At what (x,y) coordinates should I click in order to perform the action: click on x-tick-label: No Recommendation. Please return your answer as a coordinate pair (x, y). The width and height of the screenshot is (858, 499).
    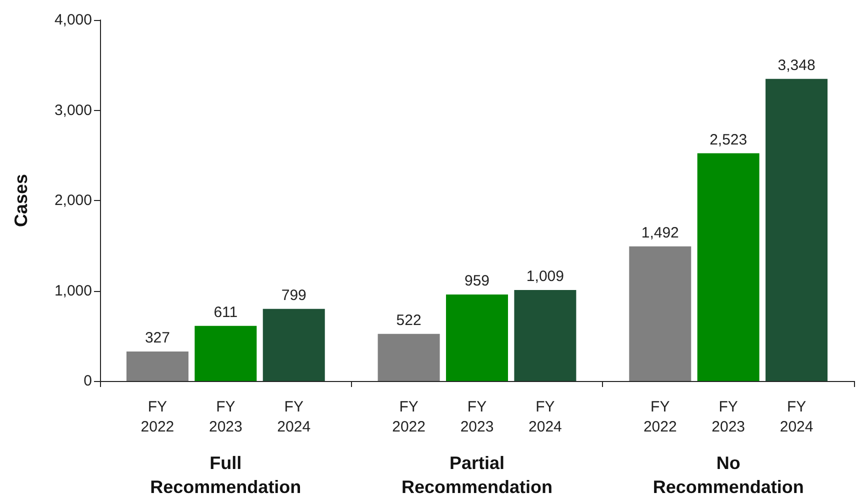
    Looking at the image, I should click on (728, 475).